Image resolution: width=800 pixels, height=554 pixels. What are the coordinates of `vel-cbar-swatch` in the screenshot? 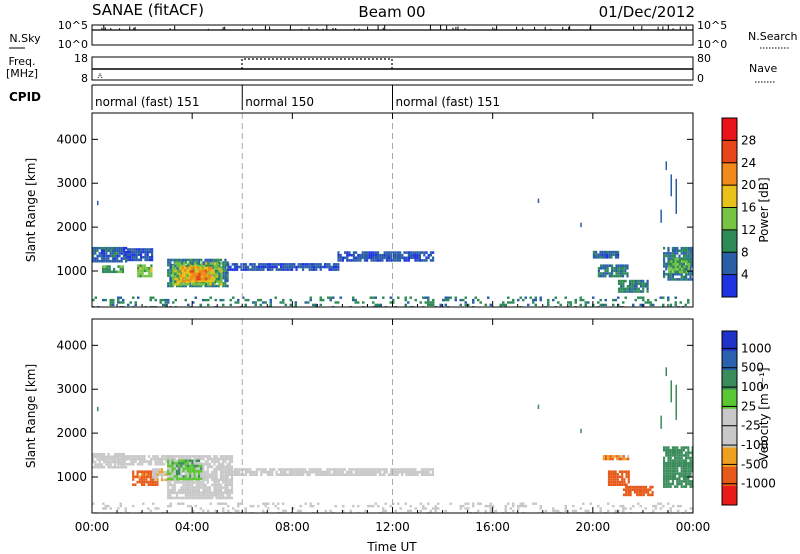 It's located at (729, 341).